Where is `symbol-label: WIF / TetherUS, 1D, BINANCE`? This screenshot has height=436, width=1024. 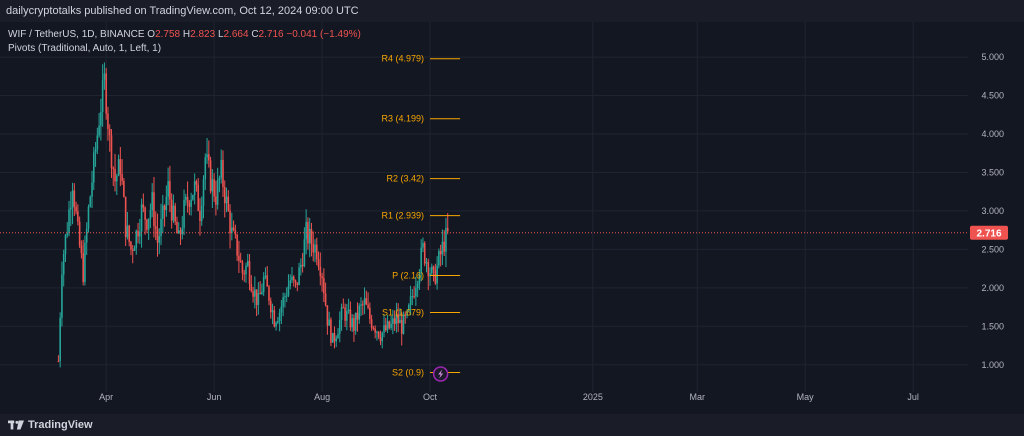 symbol-label: WIF / TetherUS, 1D, BINANCE is located at coordinates (76, 34).